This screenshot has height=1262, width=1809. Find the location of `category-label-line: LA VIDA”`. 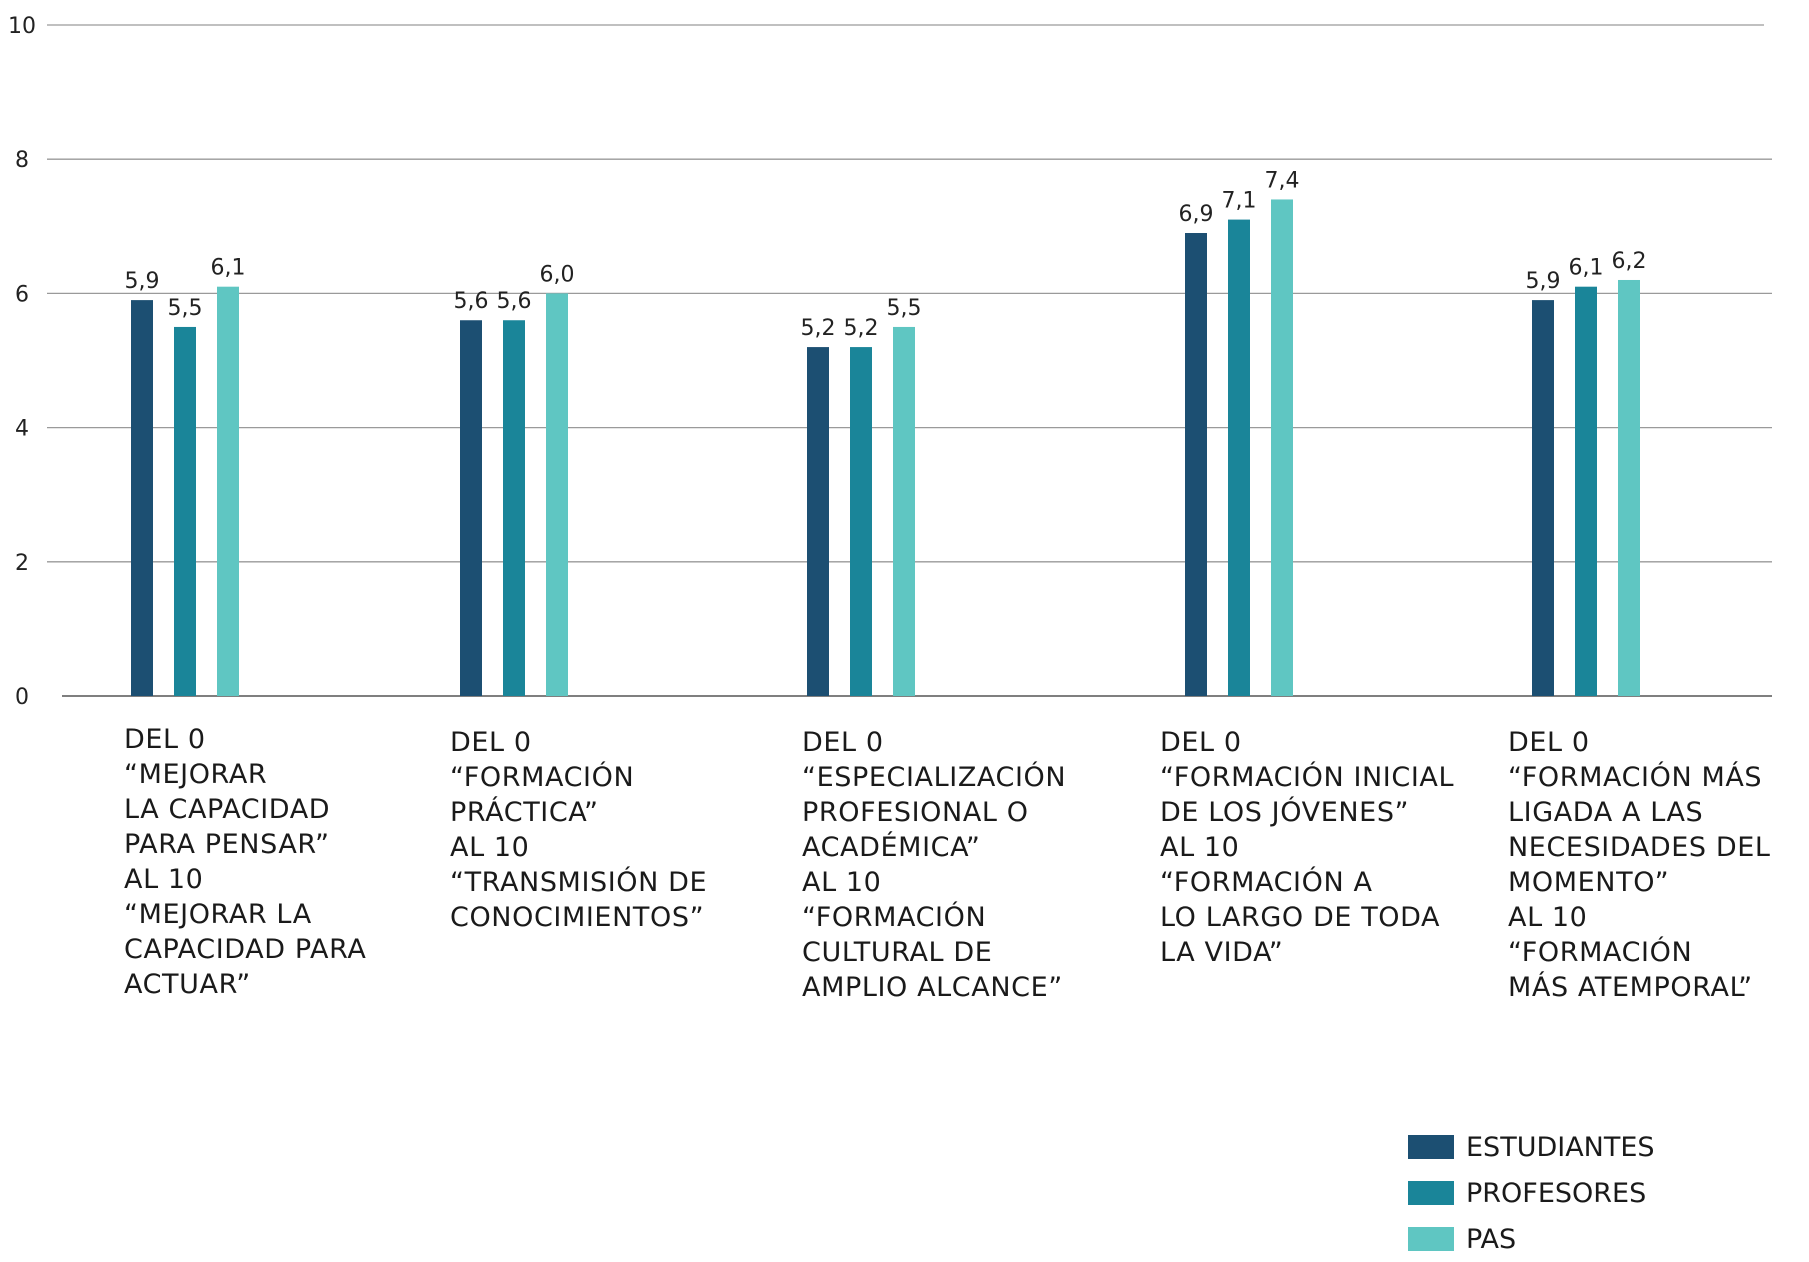

category-label-line: LA VIDA” is located at coordinates (1222, 952).